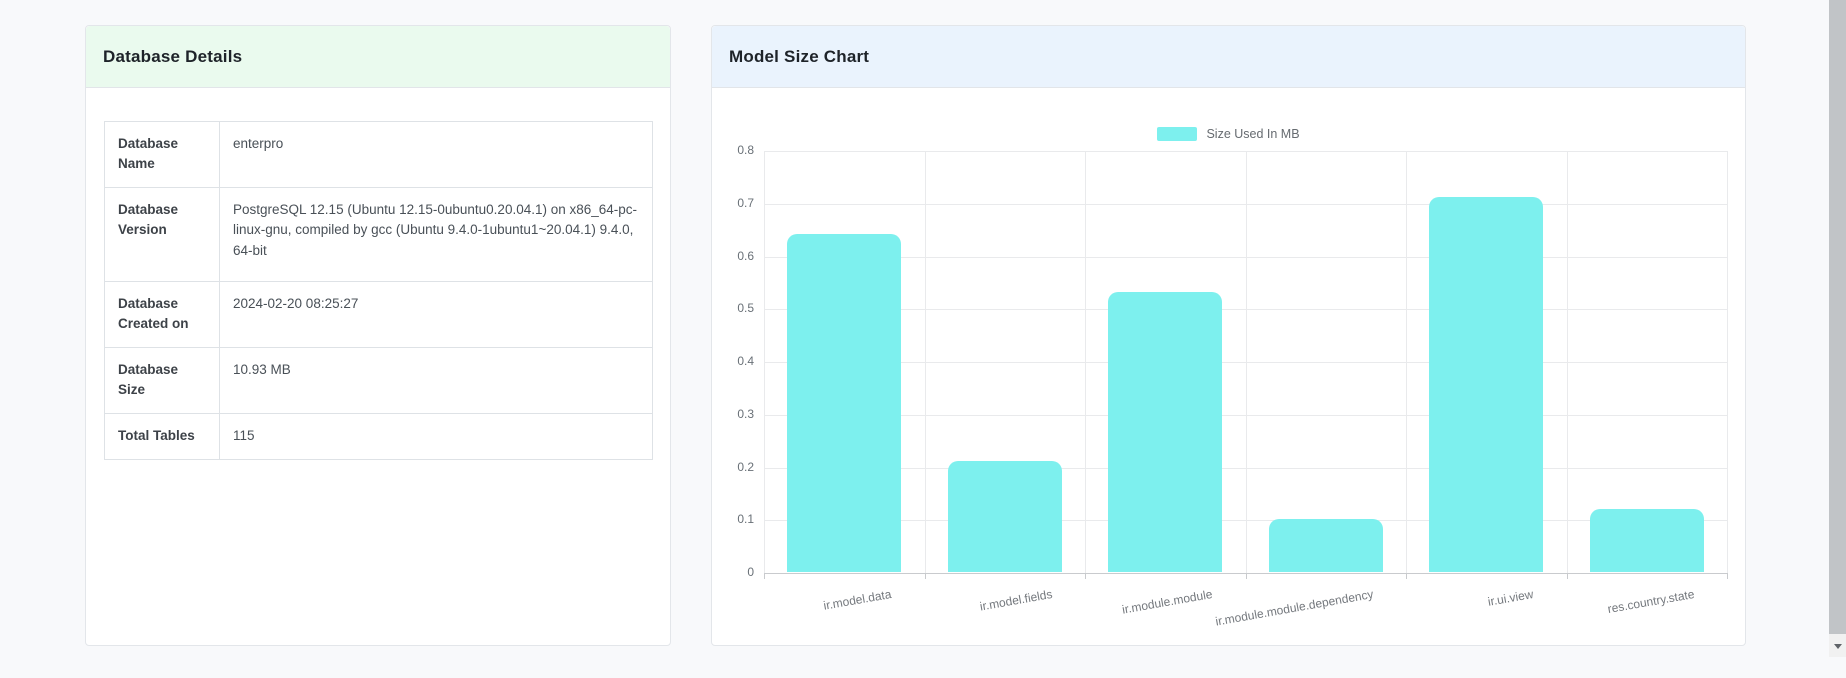  I want to click on x-axis-label: res.country.state, so click(1651, 602).